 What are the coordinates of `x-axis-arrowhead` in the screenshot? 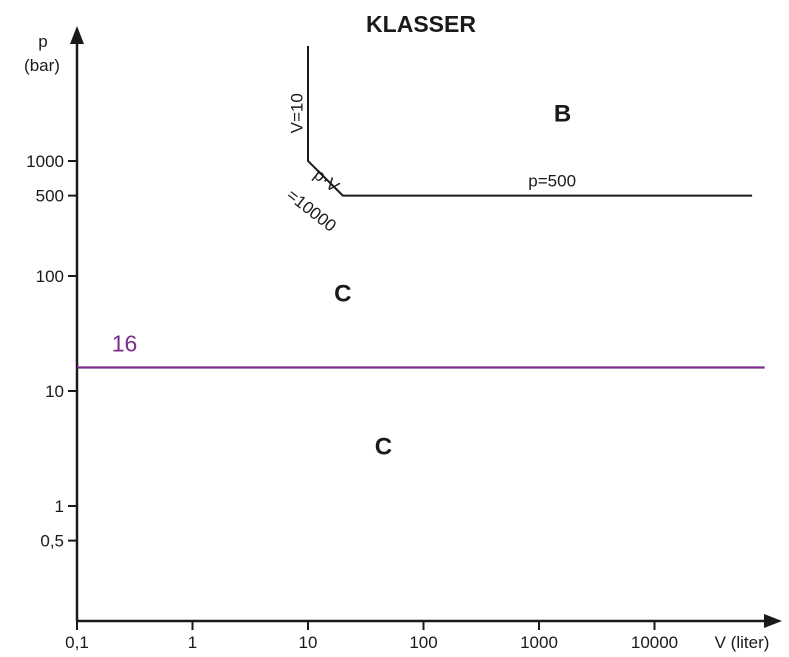 It's located at (773, 621).